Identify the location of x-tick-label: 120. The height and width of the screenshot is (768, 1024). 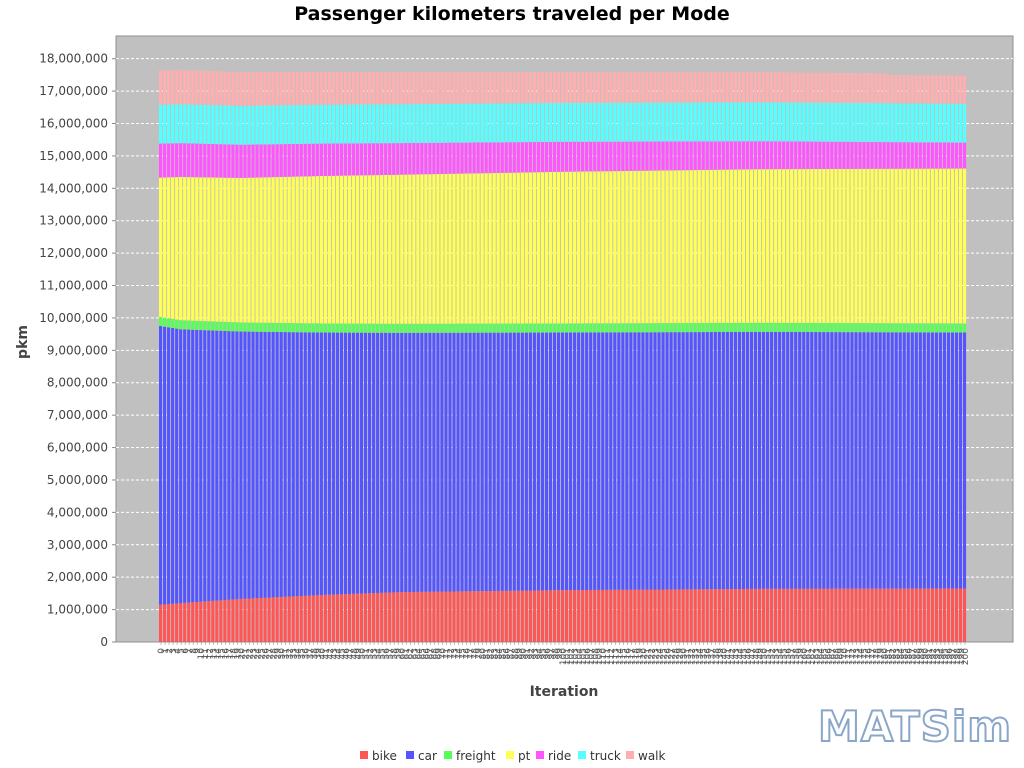
(644, 656).